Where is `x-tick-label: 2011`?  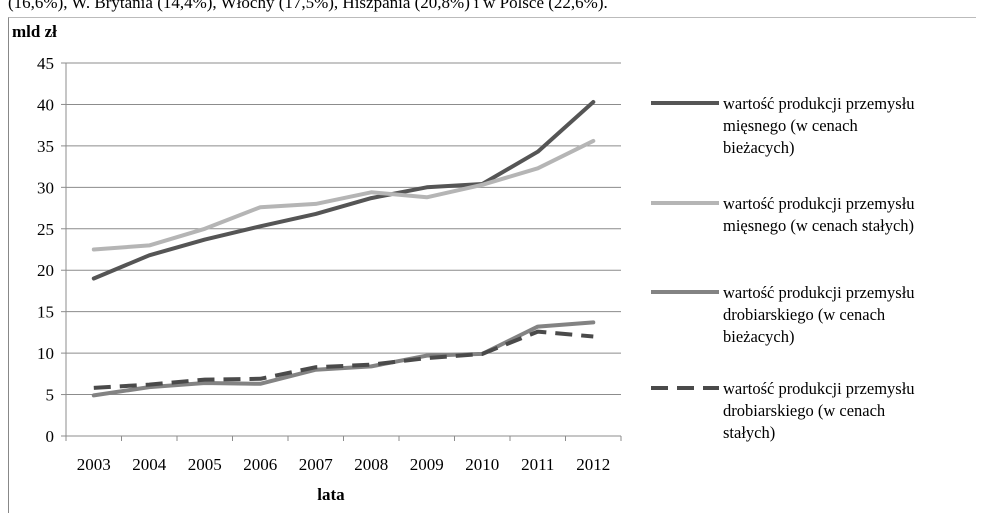
x-tick-label: 2011 is located at coordinates (537, 464).